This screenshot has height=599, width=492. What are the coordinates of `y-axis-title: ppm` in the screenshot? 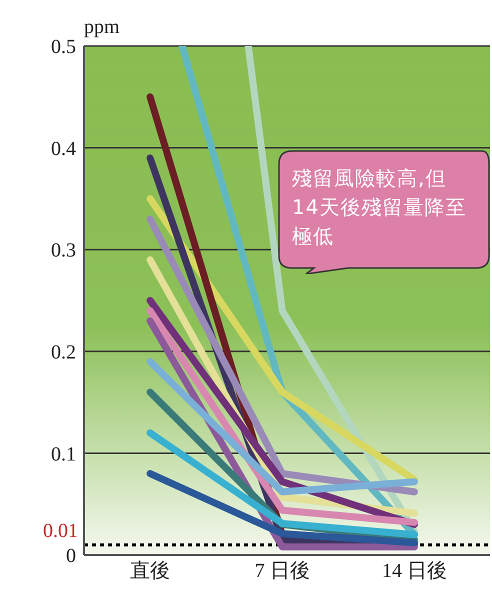 It's located at (102, 27).